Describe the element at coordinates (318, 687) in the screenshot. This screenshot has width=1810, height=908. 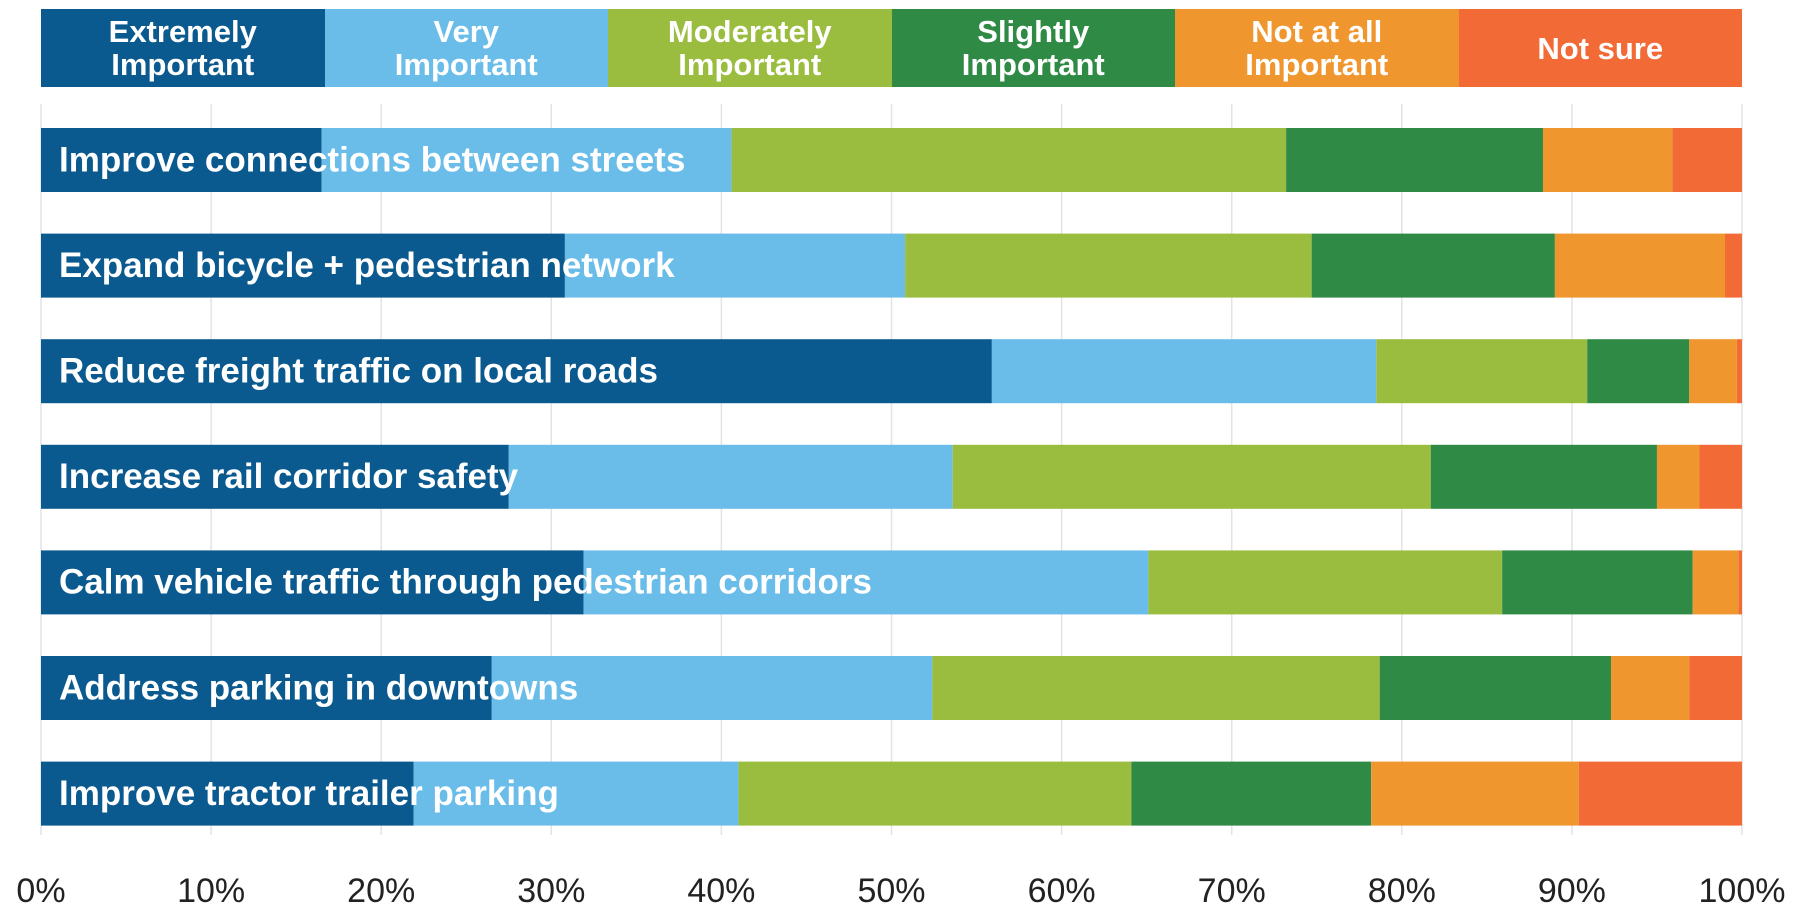
I see `category-label: Address parking in downtowns` at that location.